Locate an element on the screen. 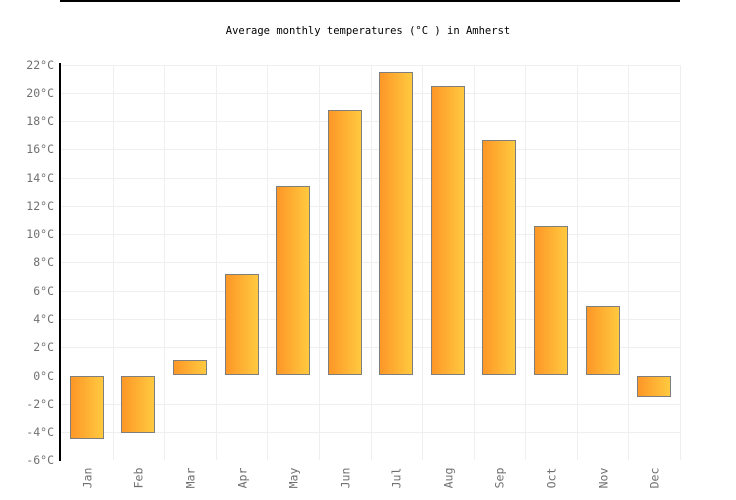 This screenshot has width=736, height=500. x-tick-text: Jan is located at coordinates (87, 478).